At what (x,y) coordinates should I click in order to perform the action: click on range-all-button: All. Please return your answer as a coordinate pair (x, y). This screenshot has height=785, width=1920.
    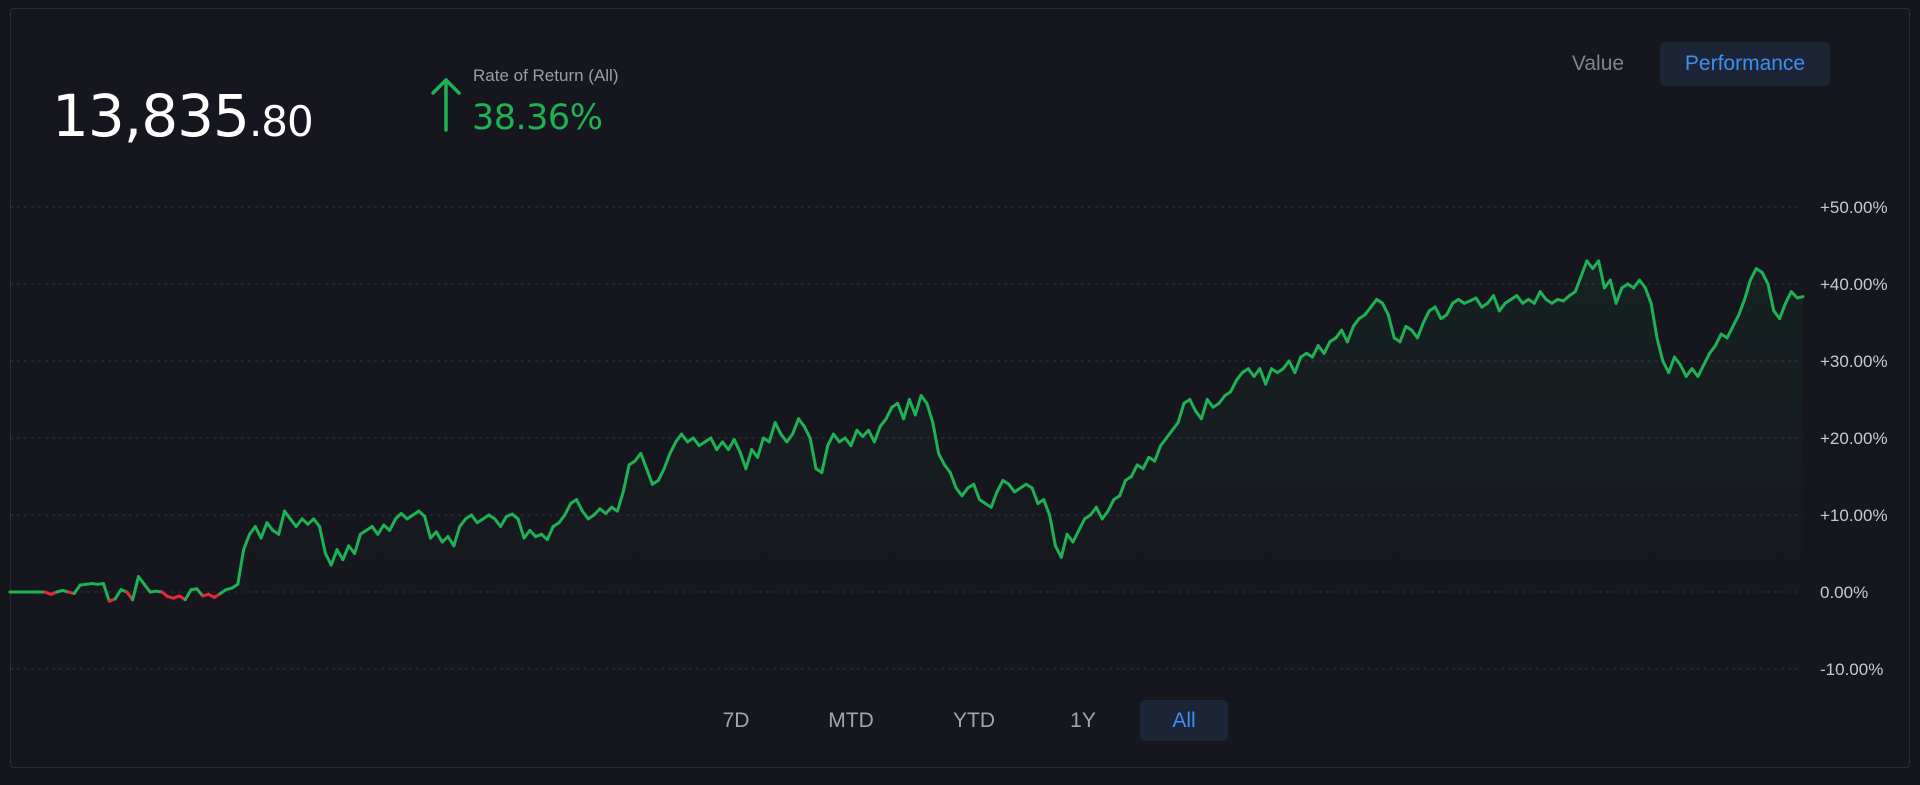
    Looking at the image, I should click on (1184, 720).